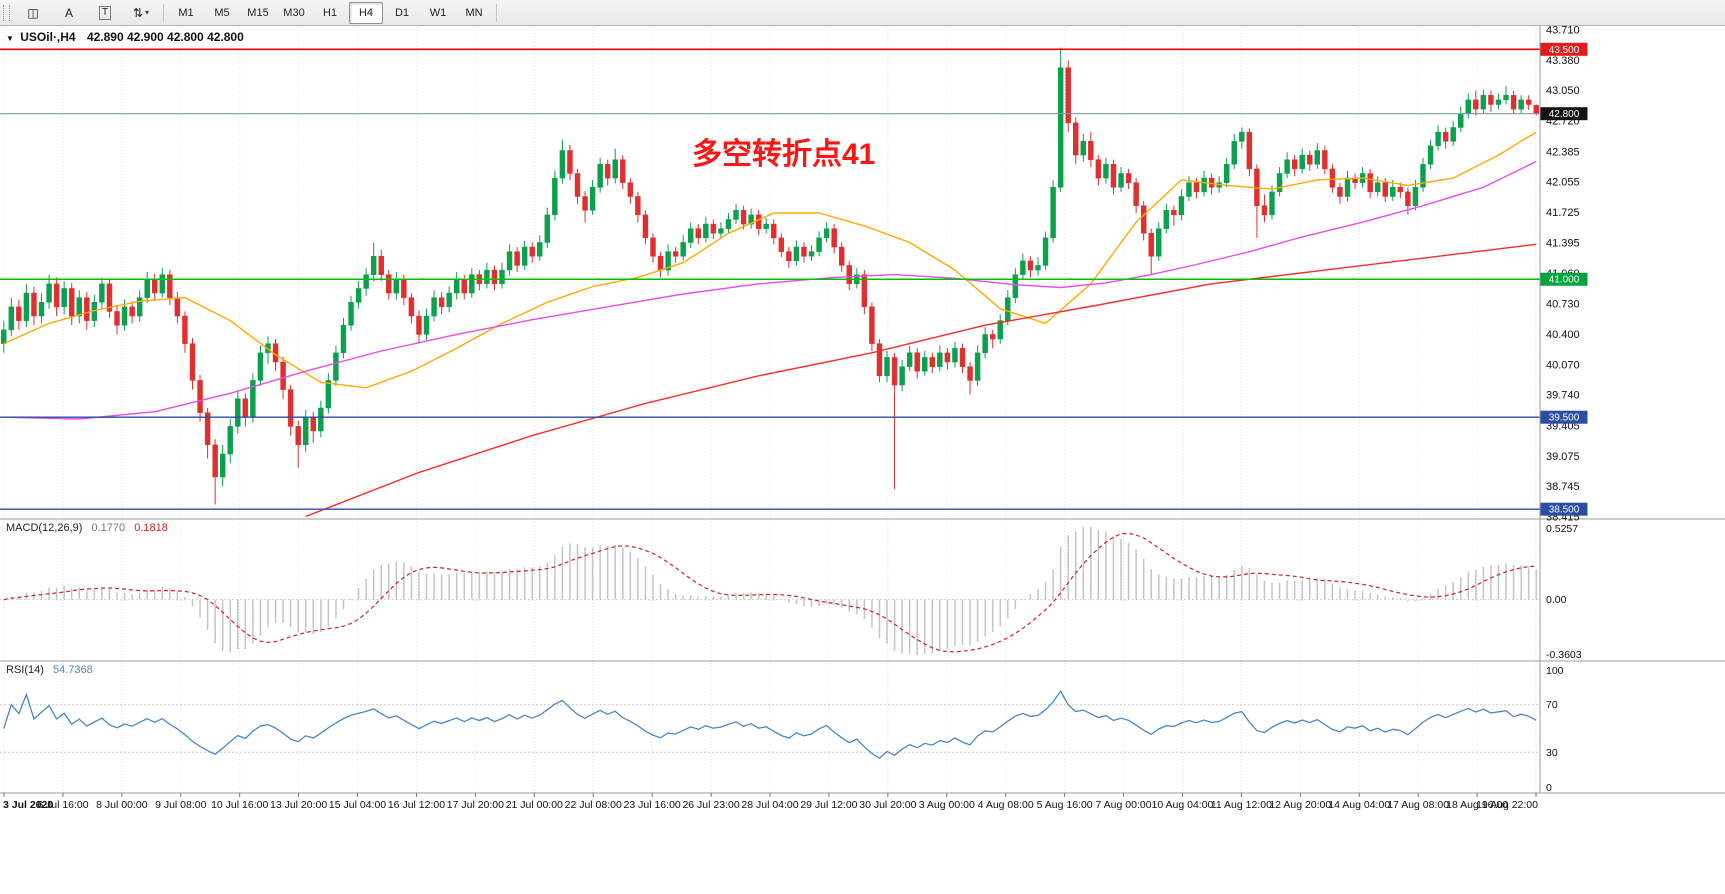  I want to click on ohlc-values: 42.890 42.900 42.800 42.800, so click(165, 37).